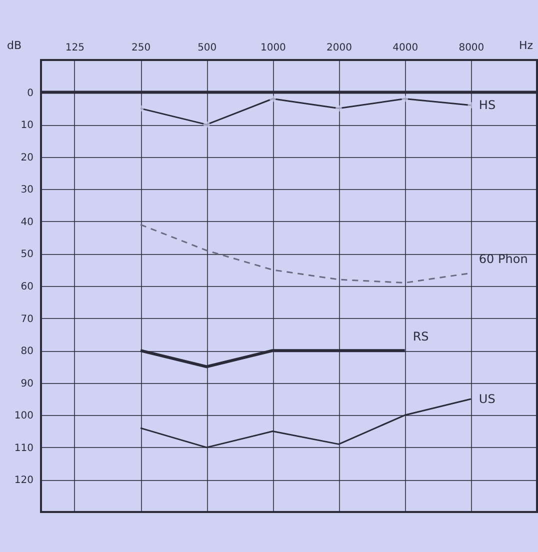 This screenshot has width=538, height=552. I want to click on y-tick-label: 30, so click(27, 190).